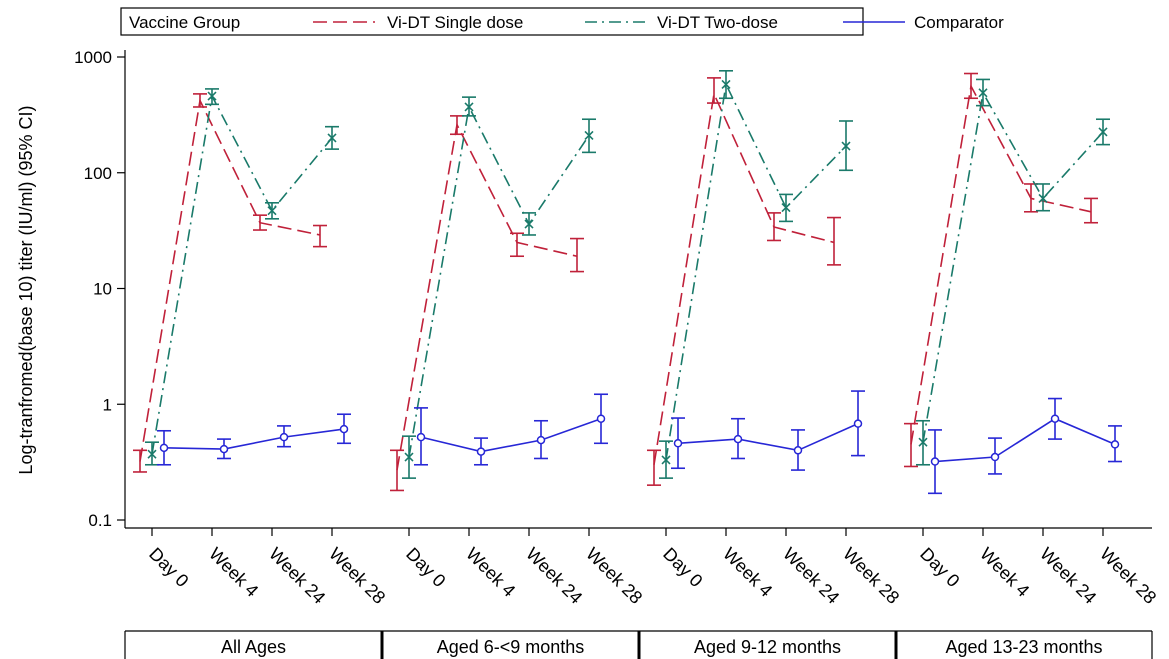 The image size is (1169, 659). What do you see at coordinates (98, 173) in the screenshot?
I see `y-tick-label: 100` at bounding box center [98, 173].